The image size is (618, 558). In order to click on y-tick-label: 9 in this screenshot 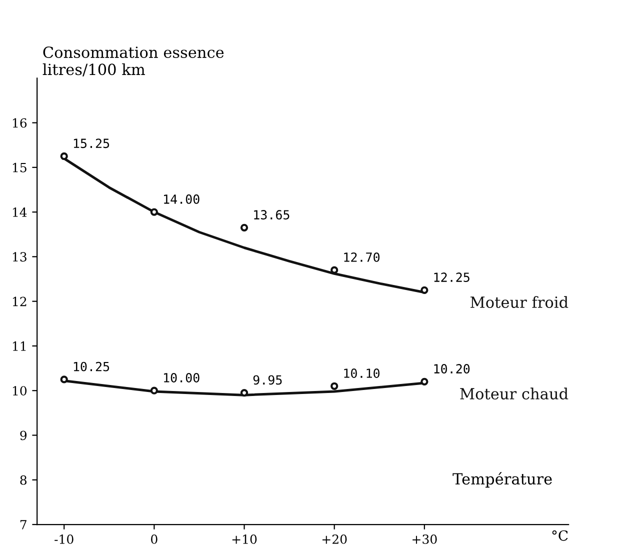, I will do `click(23, 435)`.